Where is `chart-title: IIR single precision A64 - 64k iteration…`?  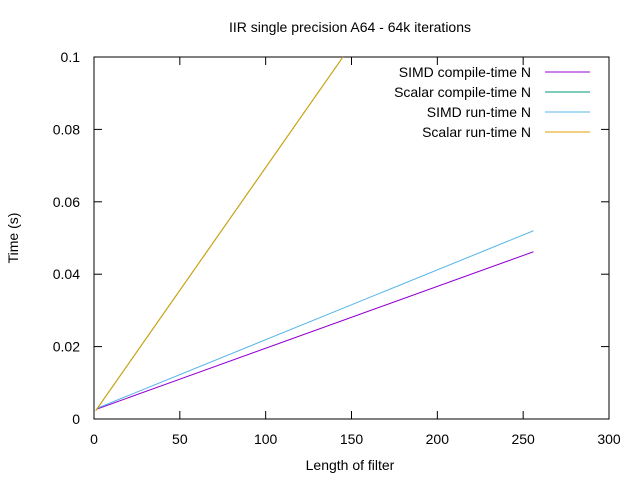
chart-title: IIR single precision A64 - 64k iteration… is located at coordinates (350, 27).